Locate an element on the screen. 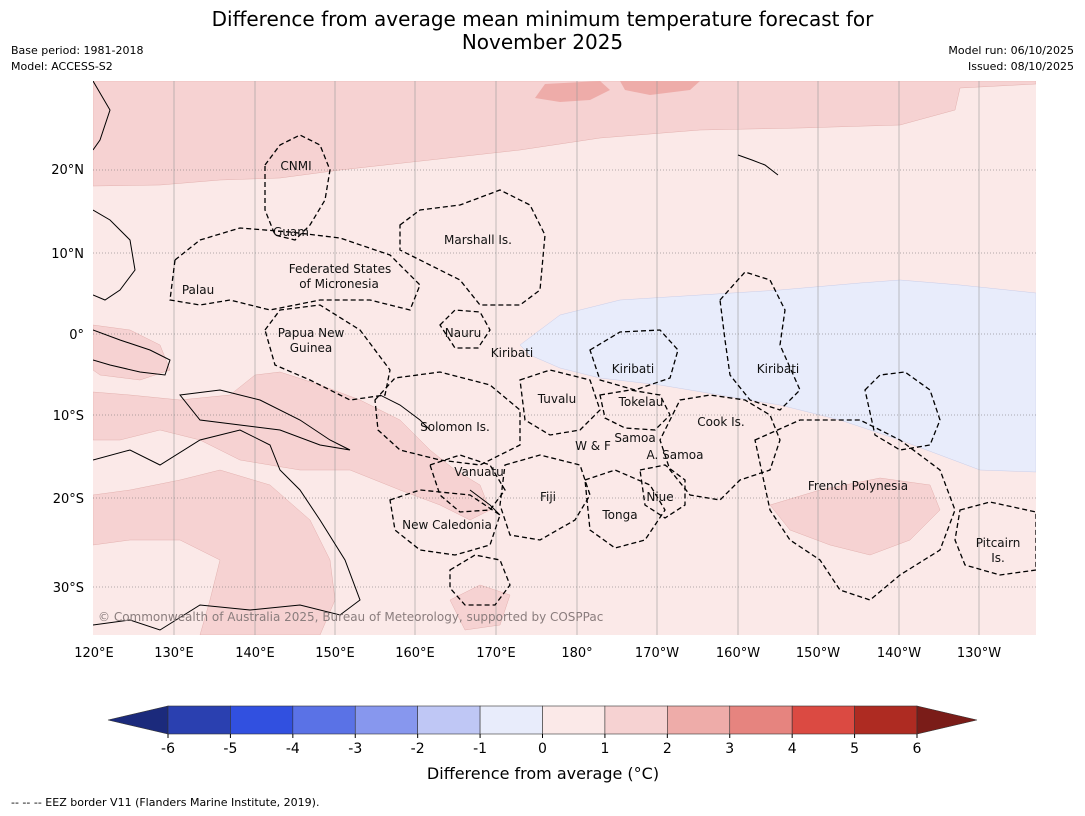 This screenshot has width=1085, height=816. coast-new-caledonia is located at coordinates (485, 502).